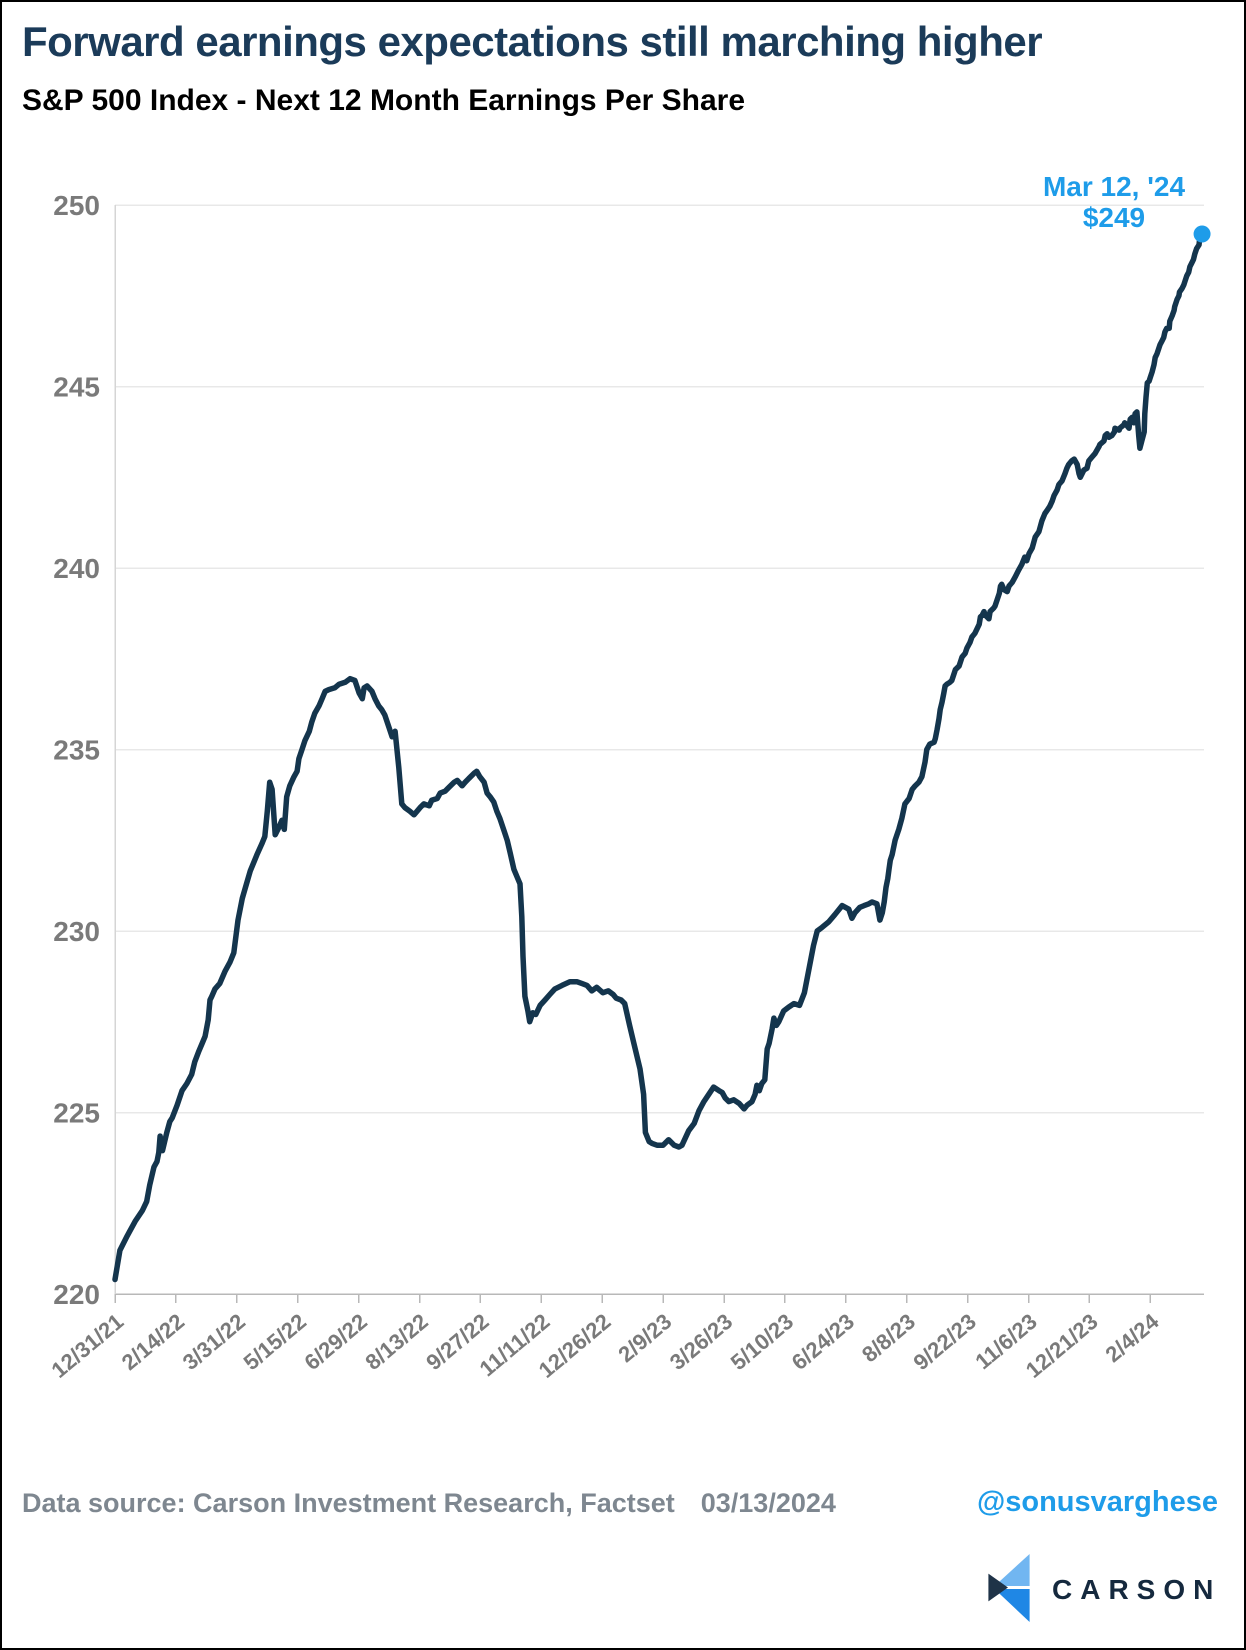 The height and width of the screenshot is (1650, 1246). What do you see at coordinates (823, 1342) in the screenshot?
I see `x-tick-label: 6/24/23` at bounding box center [823, 1342].